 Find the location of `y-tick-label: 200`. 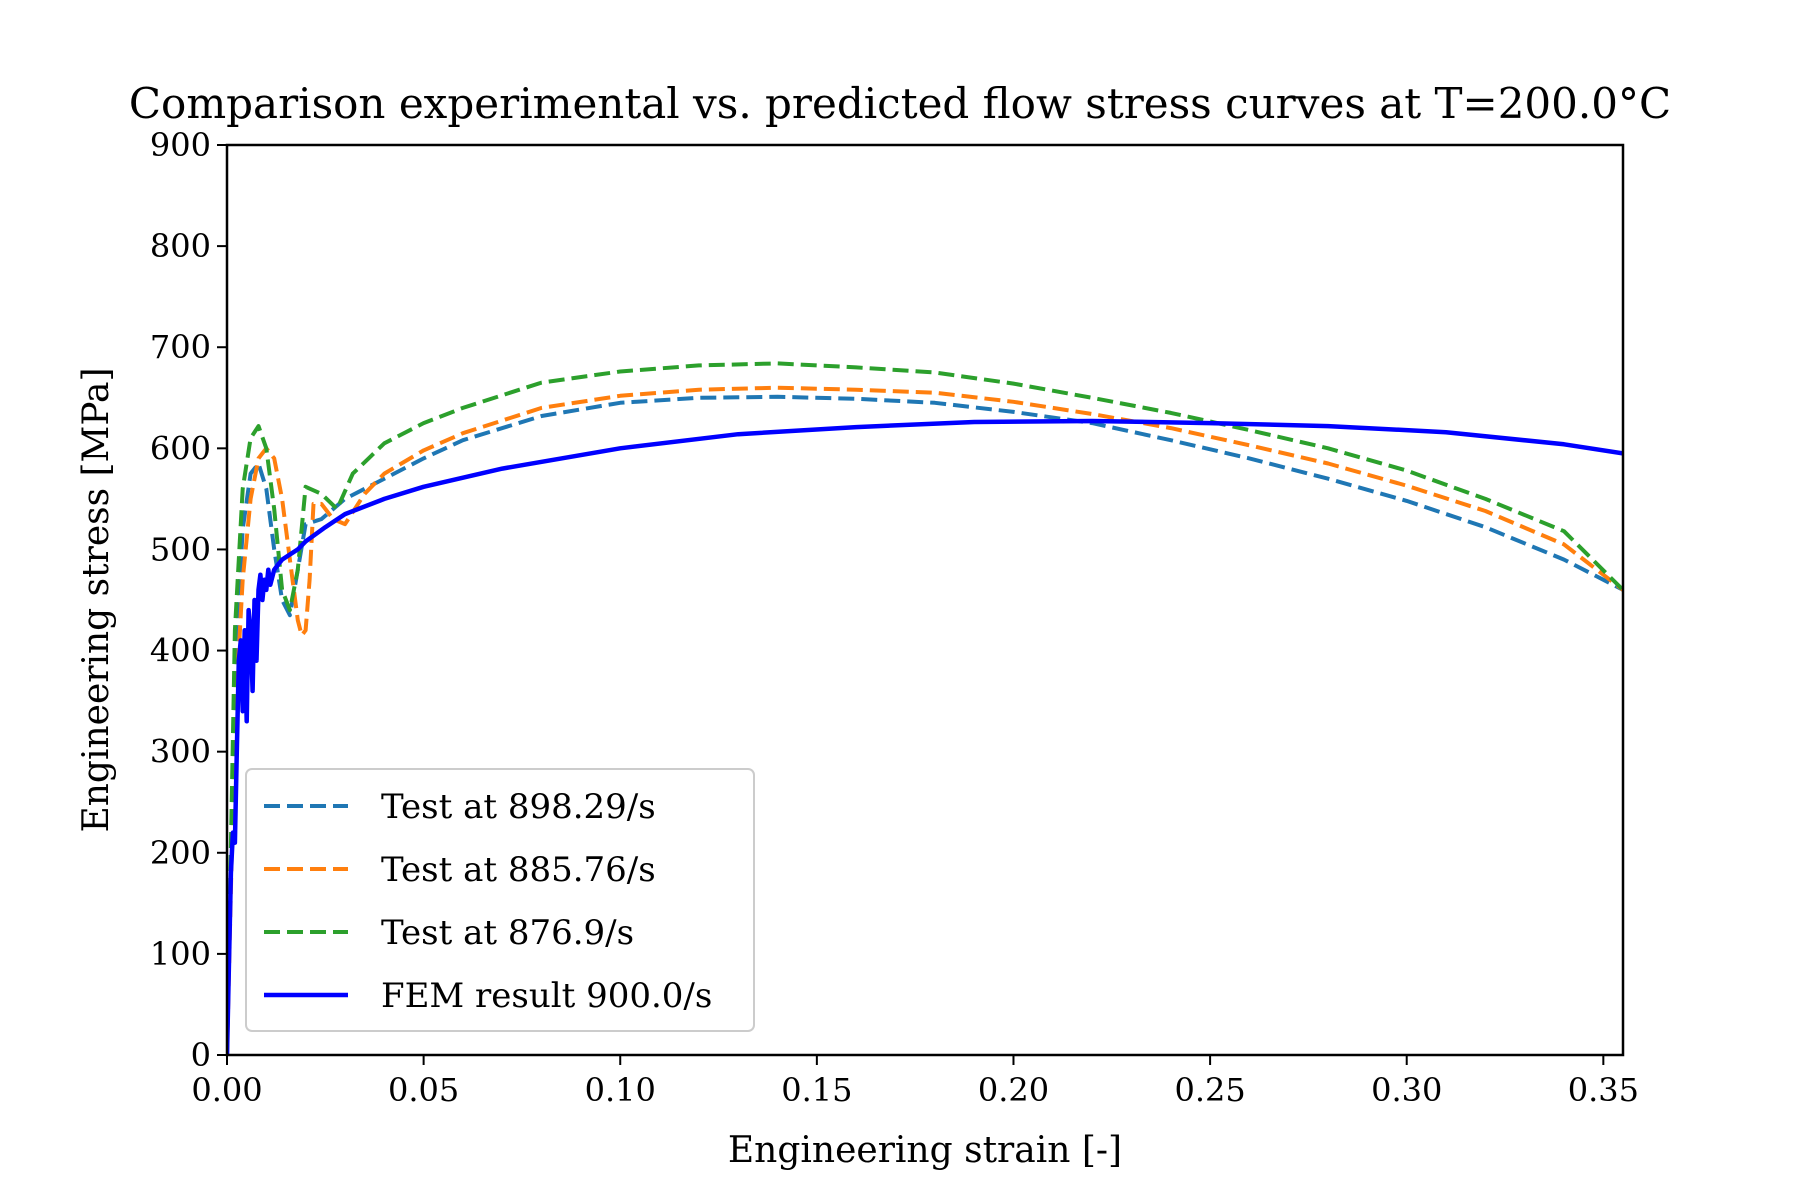

y-tick-label: 200 is located at coordinates (180, 853).